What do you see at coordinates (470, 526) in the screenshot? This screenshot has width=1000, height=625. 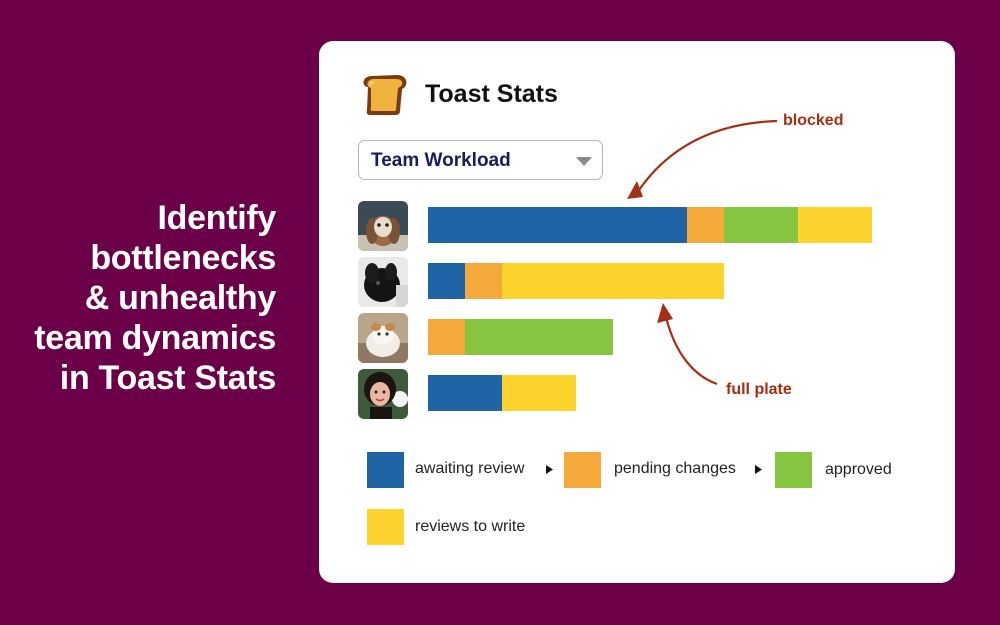 I see `legend-label-reviews-to-write: reviews to write` at bounding box center [470, 526].